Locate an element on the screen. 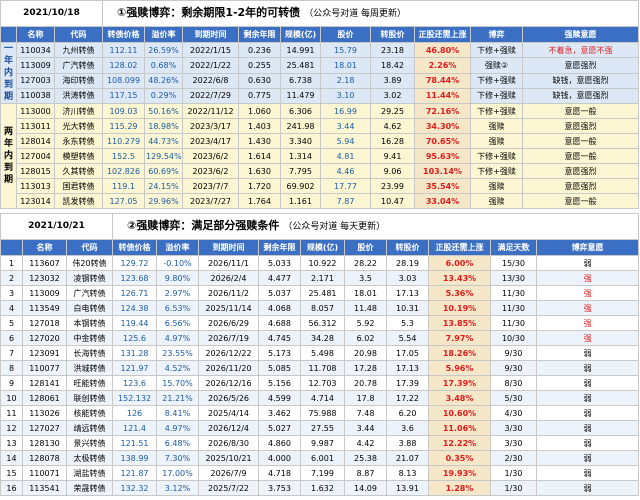 The width and height of the screenshot is (640, 500). table-cell: 2023/6/2 is located at coordinates (210, 156).